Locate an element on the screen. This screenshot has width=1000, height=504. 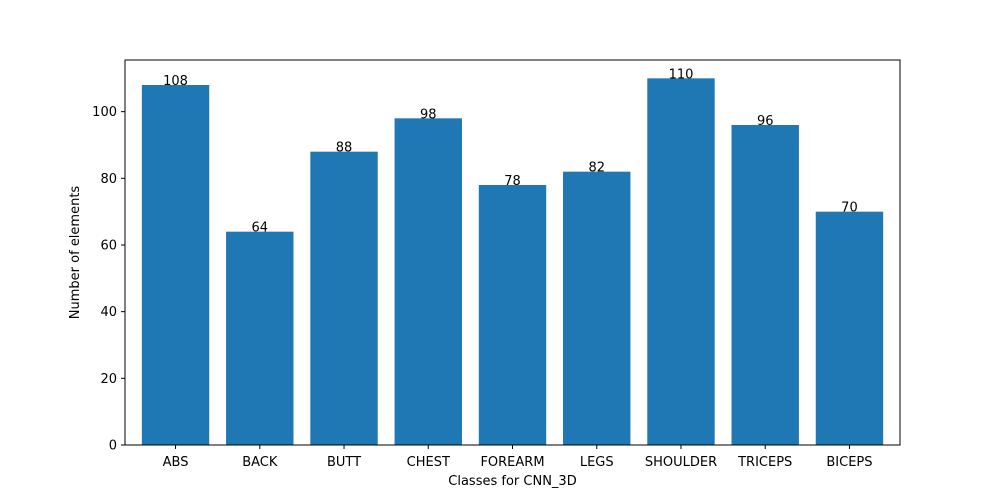
bar-back is located at coordinates (260, 338).